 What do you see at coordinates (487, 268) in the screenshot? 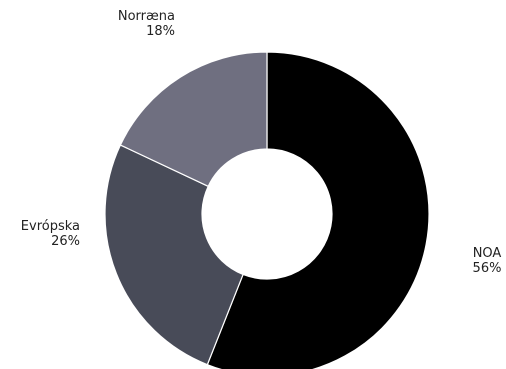
I see `slice-value: 56%` at bounding box center [487, 268].